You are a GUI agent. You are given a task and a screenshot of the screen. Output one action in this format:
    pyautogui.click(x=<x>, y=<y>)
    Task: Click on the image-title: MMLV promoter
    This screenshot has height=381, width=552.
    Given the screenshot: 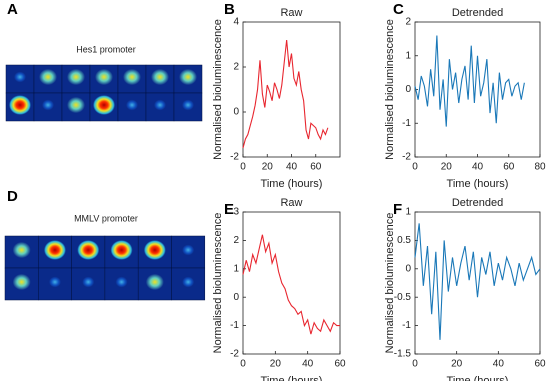 What is the action you would take?
    pyautogui.click(x=106, y=218)
    